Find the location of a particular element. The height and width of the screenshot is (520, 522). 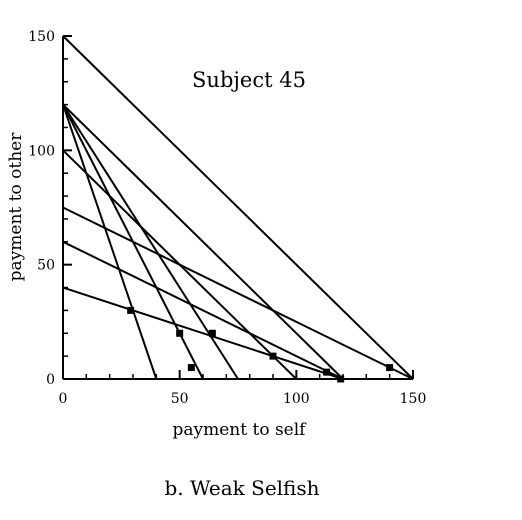

x-ticks: 0 50 100 150 is located at coordinates (243, 388).